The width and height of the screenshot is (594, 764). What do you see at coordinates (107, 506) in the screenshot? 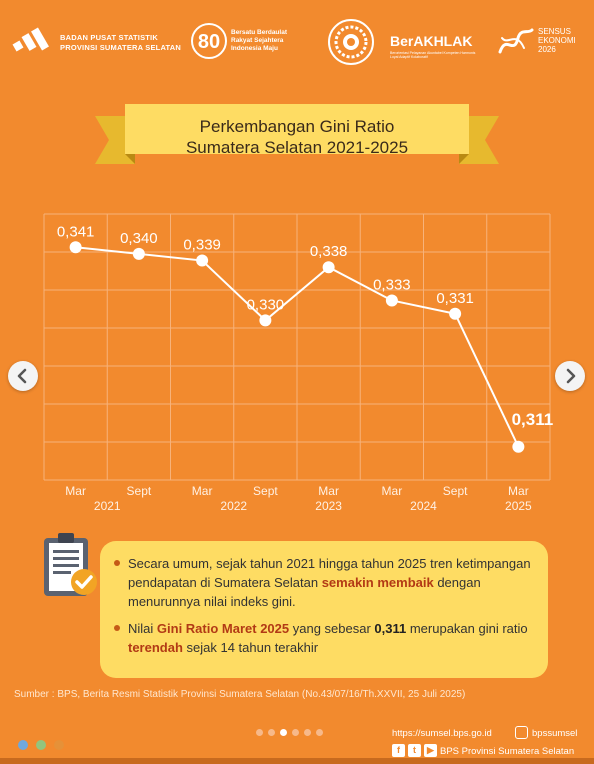
I see `x-year-label: 2021` at bounding box center [107, 506].